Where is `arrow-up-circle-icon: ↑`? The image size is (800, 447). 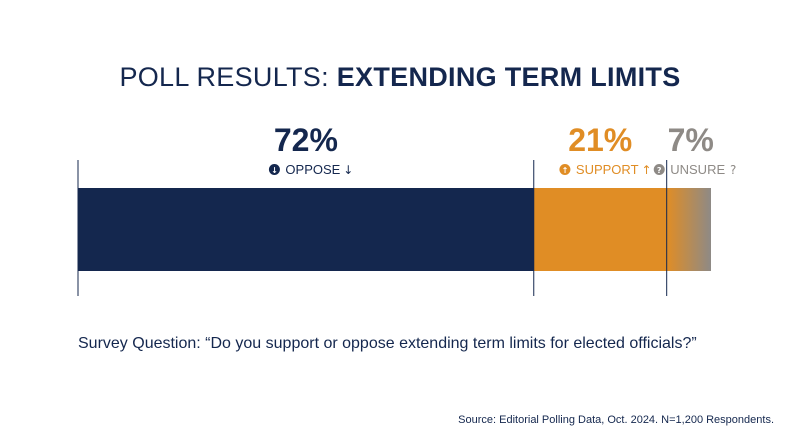
arrow-up-circle-icon: ↑ is located at coordinates (565, 169).